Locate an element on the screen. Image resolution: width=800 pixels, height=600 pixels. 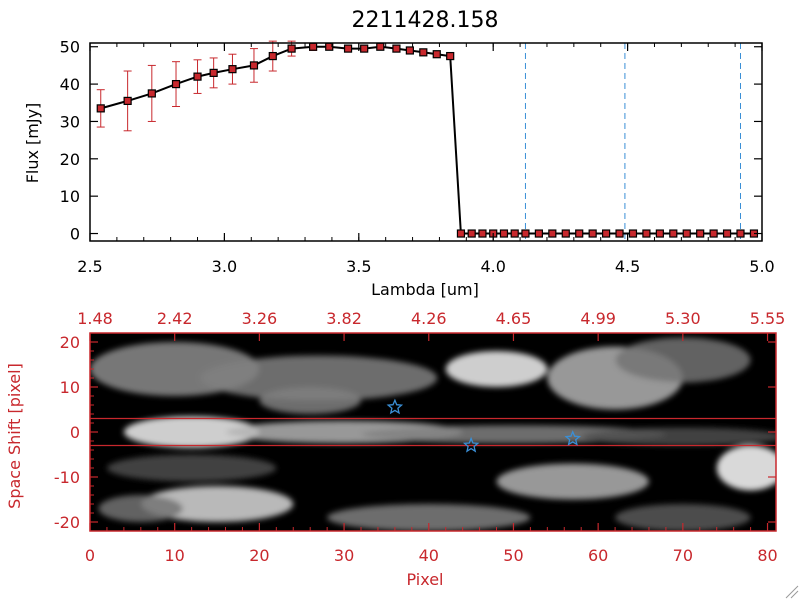
pixel-tick-label-7: 70 is located at coordinates (683, 555).